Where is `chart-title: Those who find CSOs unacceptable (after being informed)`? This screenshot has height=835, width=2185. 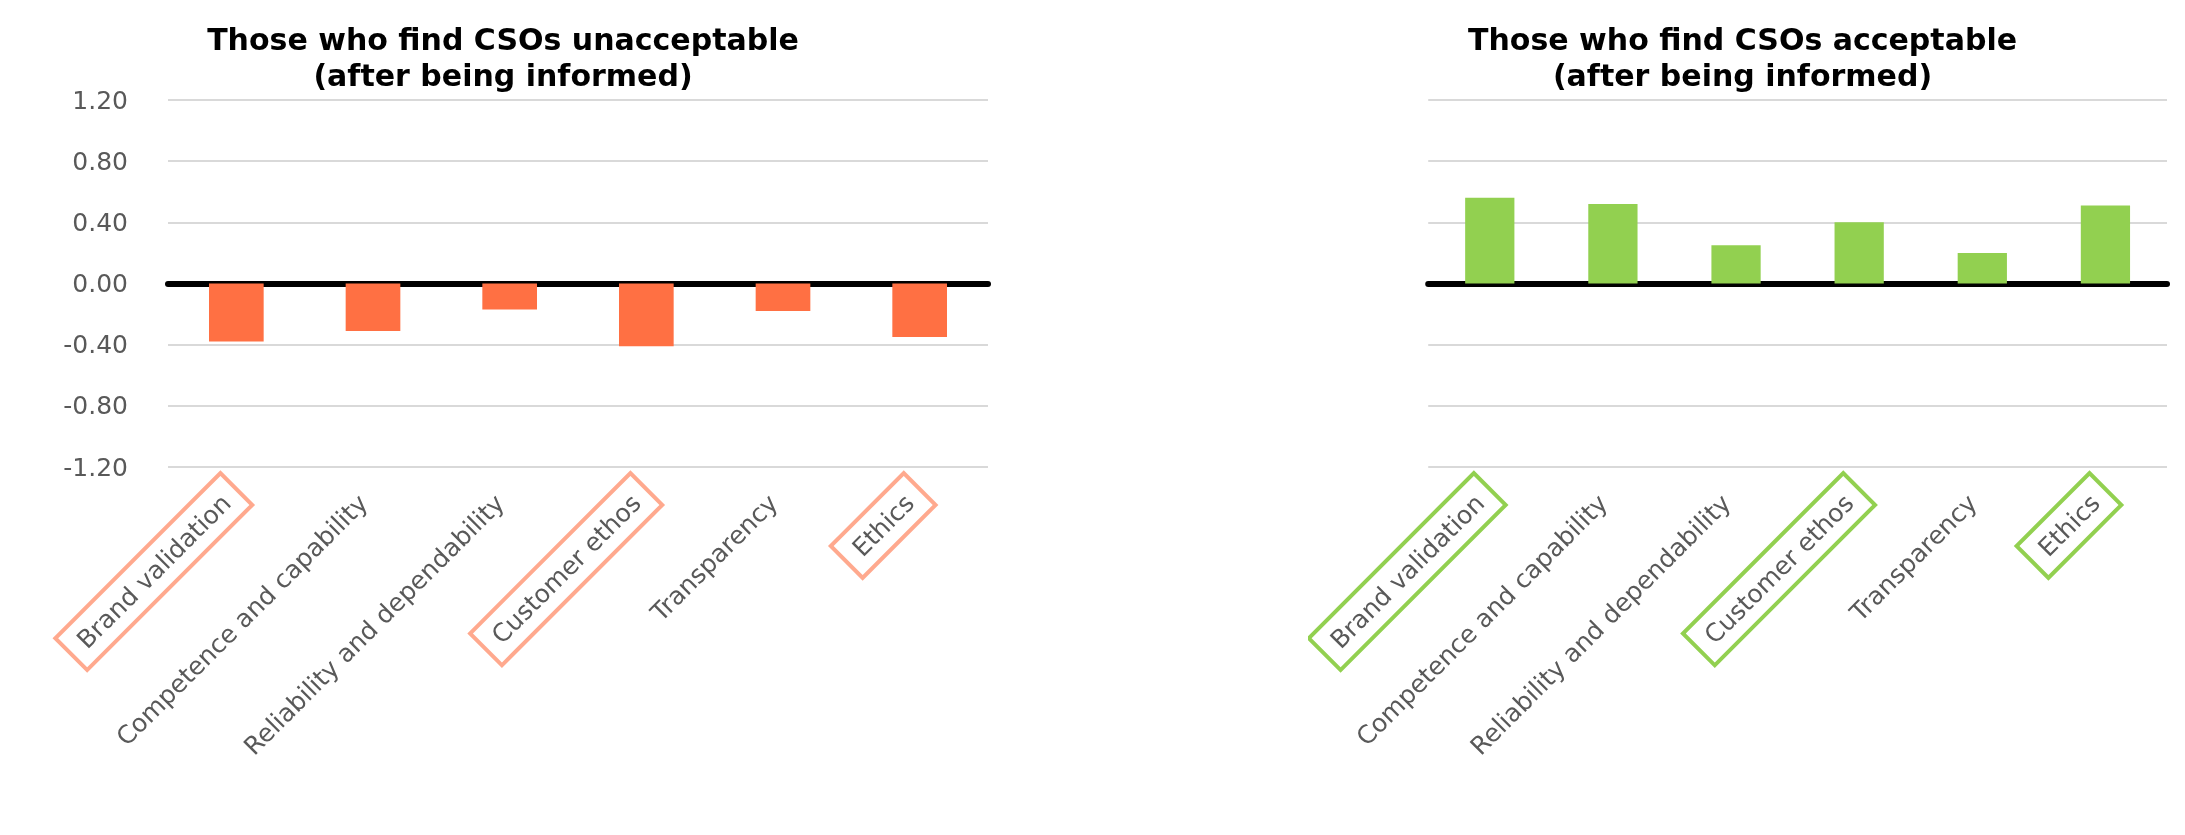
chart-title: Those who find CSOs unacceptable (after being informed) is located at coordinates (503, 57).